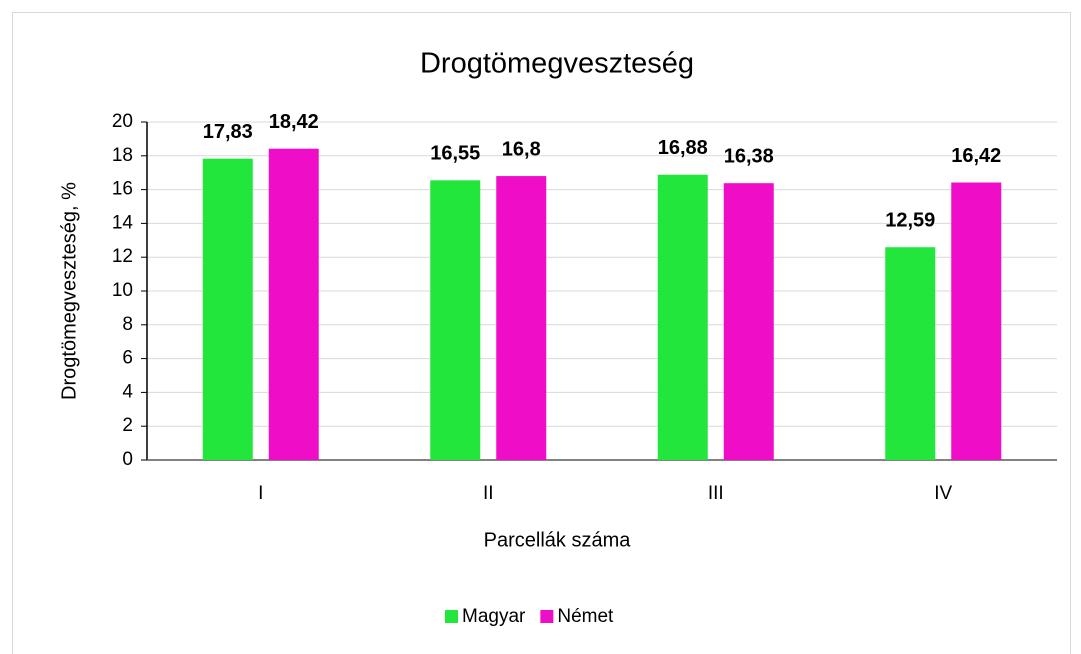 The image size is (1081, 654). Describe the element at coordinates (127, 459) in the screenshot. I see `y-tick-label: 0` at that location.